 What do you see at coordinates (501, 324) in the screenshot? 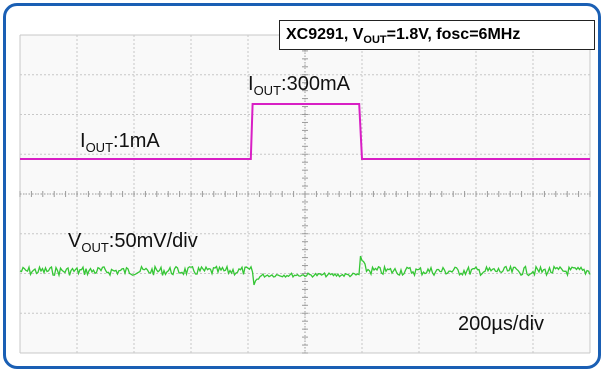
I see `time-per-div-label: 200µs/div` at bounding box center [501, 324].